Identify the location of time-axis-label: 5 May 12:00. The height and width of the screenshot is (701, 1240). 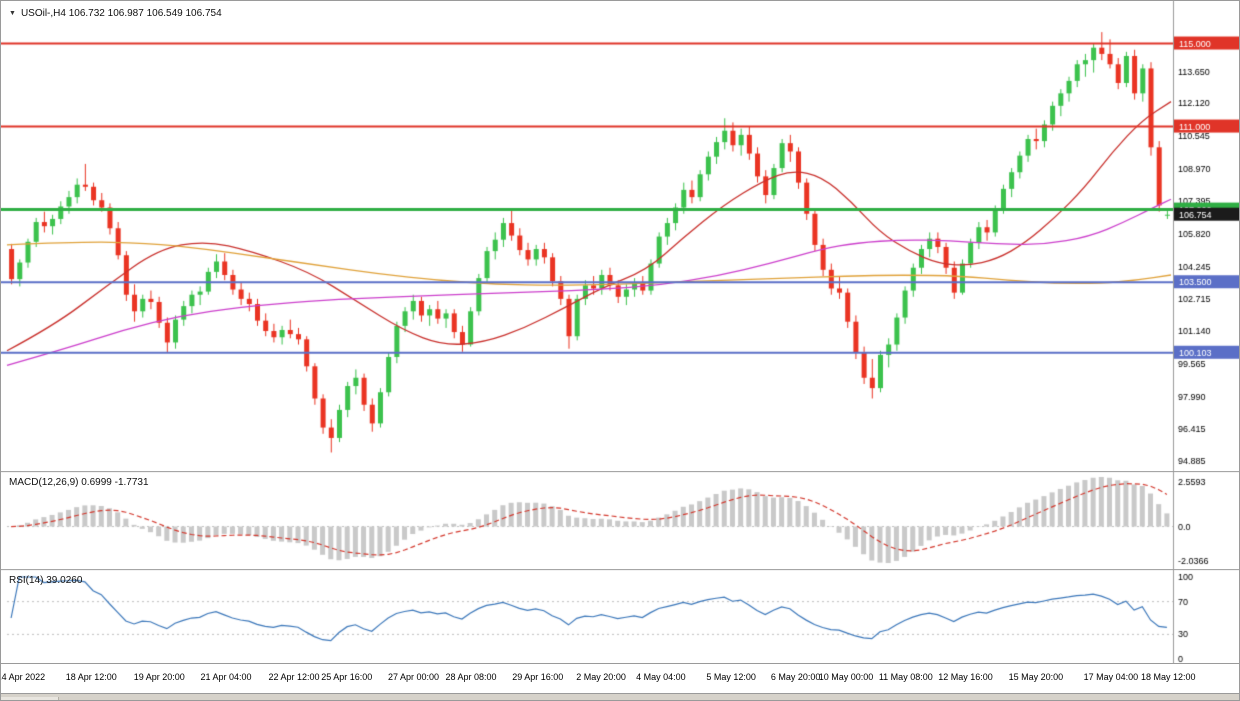
(731, 677).